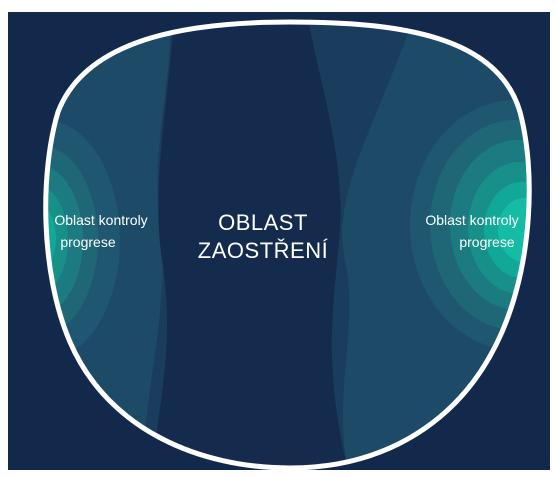  What do you see at coordinates (471, 220) in the screenshot?
I see `right-label: Oblast kontroly` at bounding box center [471, 220].